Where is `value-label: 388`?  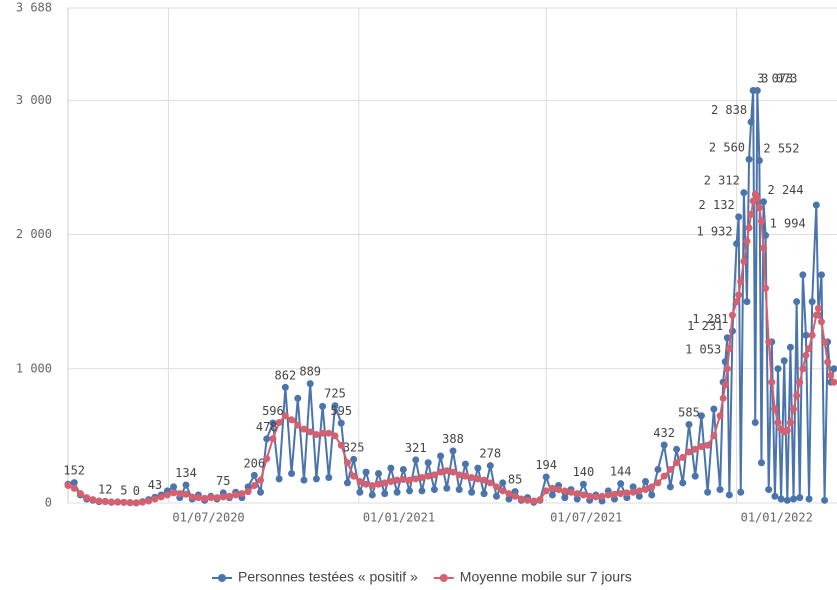
value-label: 388 is located at coordinates (453, 439).